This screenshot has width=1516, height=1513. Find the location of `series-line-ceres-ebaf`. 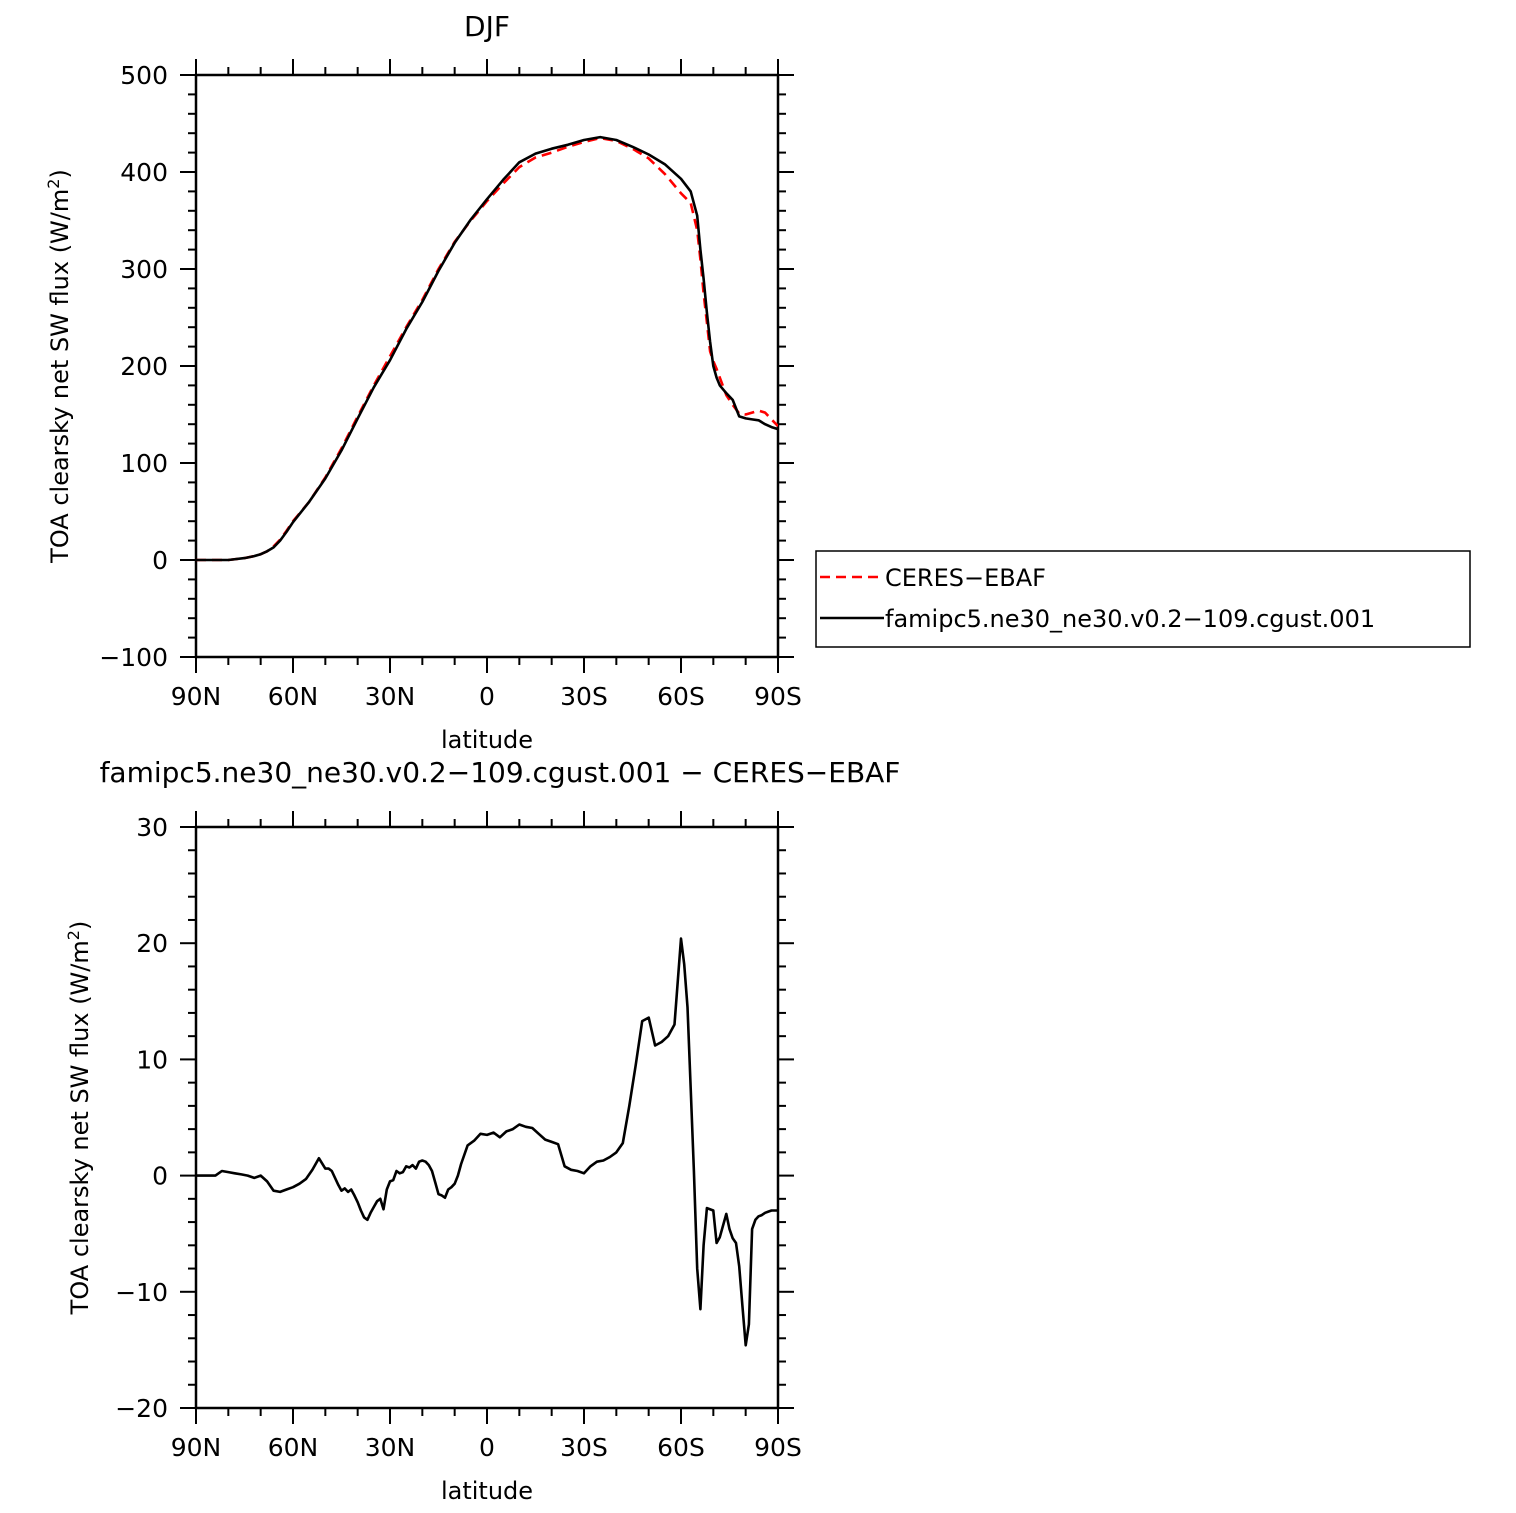

series-line-ceres-ebaf is located at coordinates (487, 349).